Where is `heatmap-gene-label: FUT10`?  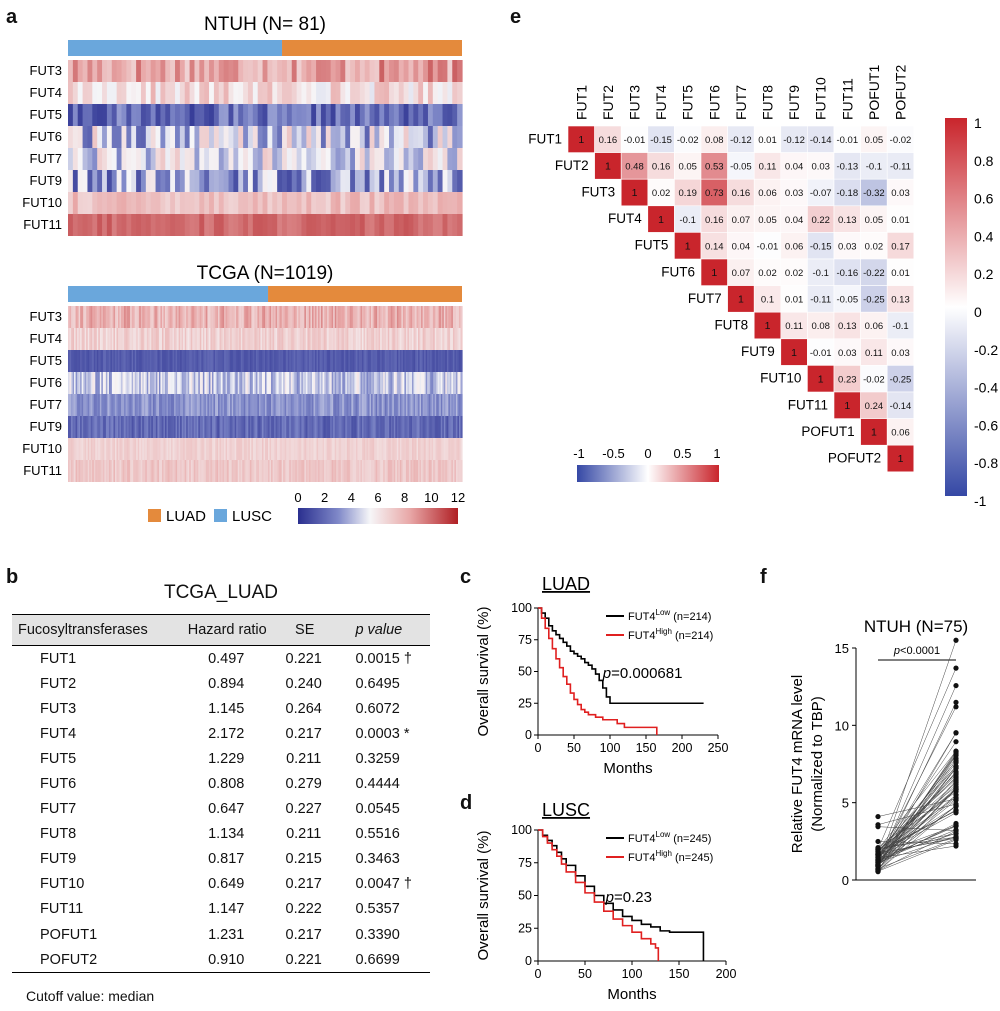 heatmap-gene-label: FUT10 is located at coordinates (42, 202).